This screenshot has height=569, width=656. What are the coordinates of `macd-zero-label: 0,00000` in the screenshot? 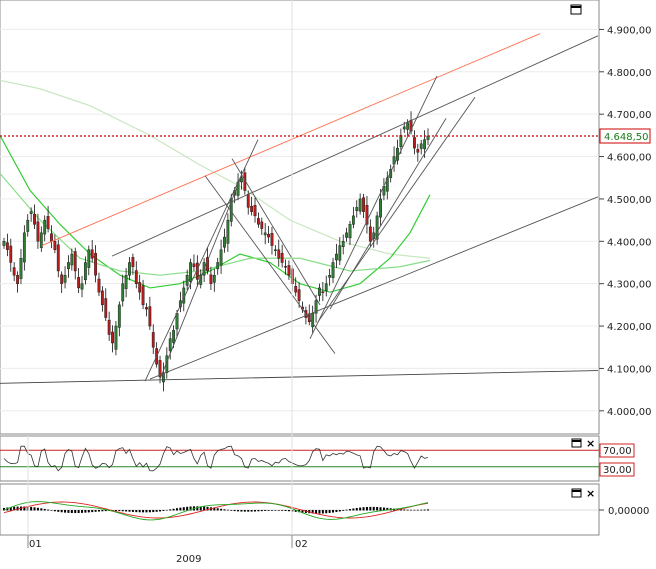 It's located at (628, 511).